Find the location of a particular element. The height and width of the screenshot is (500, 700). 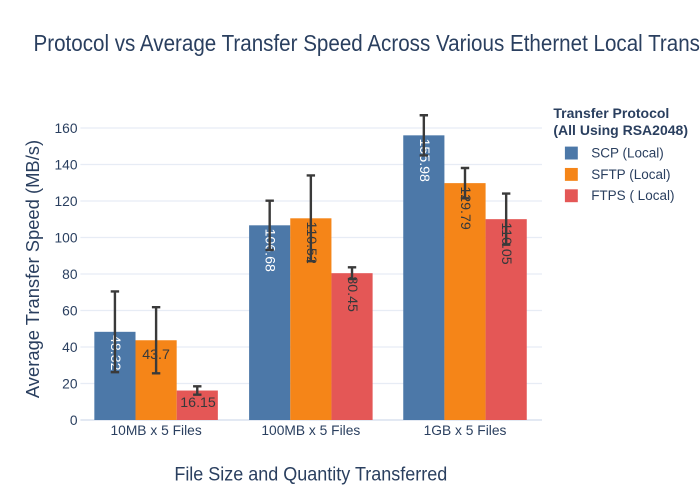

svg-text: (All Using RSA2048) is located at coordinates (620, 130).